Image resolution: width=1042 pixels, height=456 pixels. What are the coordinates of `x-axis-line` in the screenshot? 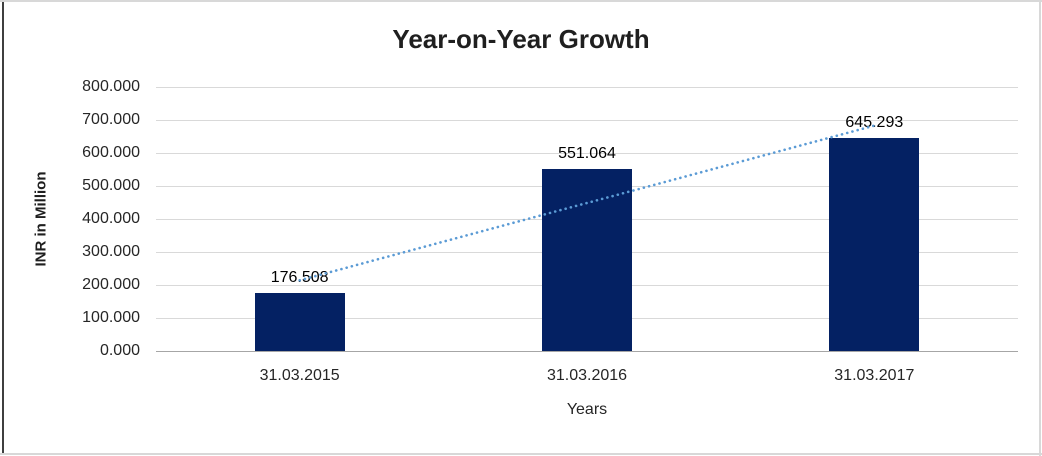 It's located at (587, 351).